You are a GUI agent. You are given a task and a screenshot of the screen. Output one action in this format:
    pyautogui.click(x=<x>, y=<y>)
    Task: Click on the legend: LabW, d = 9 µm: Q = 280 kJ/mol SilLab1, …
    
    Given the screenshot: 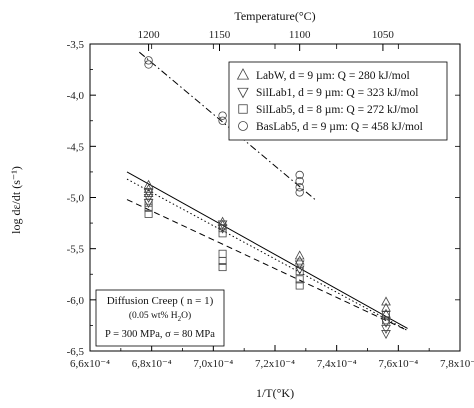 What is the action you would take?
    pyautogui.click(x=338, y=101)
    